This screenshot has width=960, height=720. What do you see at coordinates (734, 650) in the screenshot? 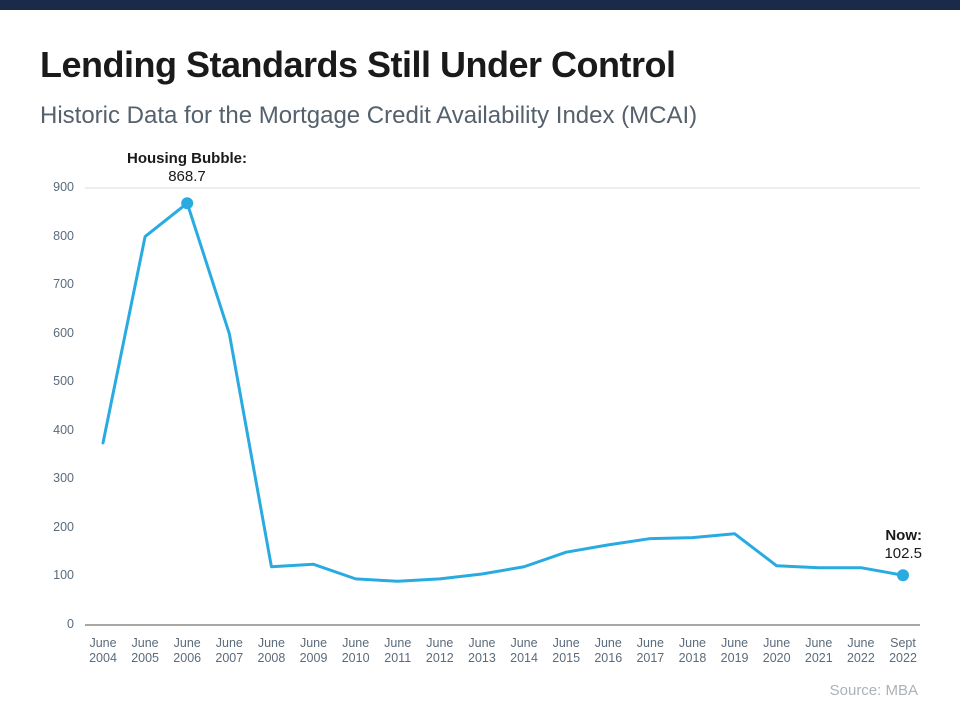
I see `x-tick-label: June 2019` at bounding box center [734, 650].